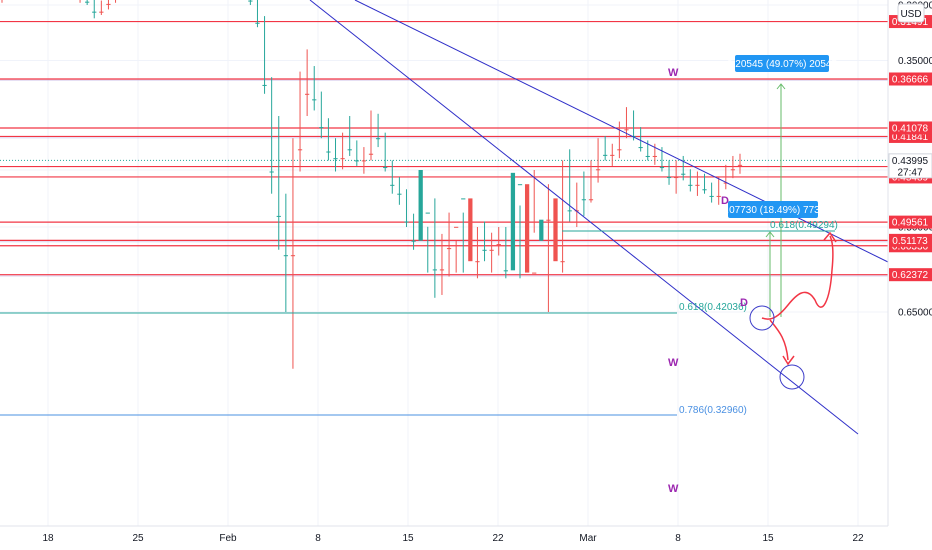 Image resolution: width=932 pixels, height=550 pixels. I want to click on projection-path-bullish, so click(797, 277).